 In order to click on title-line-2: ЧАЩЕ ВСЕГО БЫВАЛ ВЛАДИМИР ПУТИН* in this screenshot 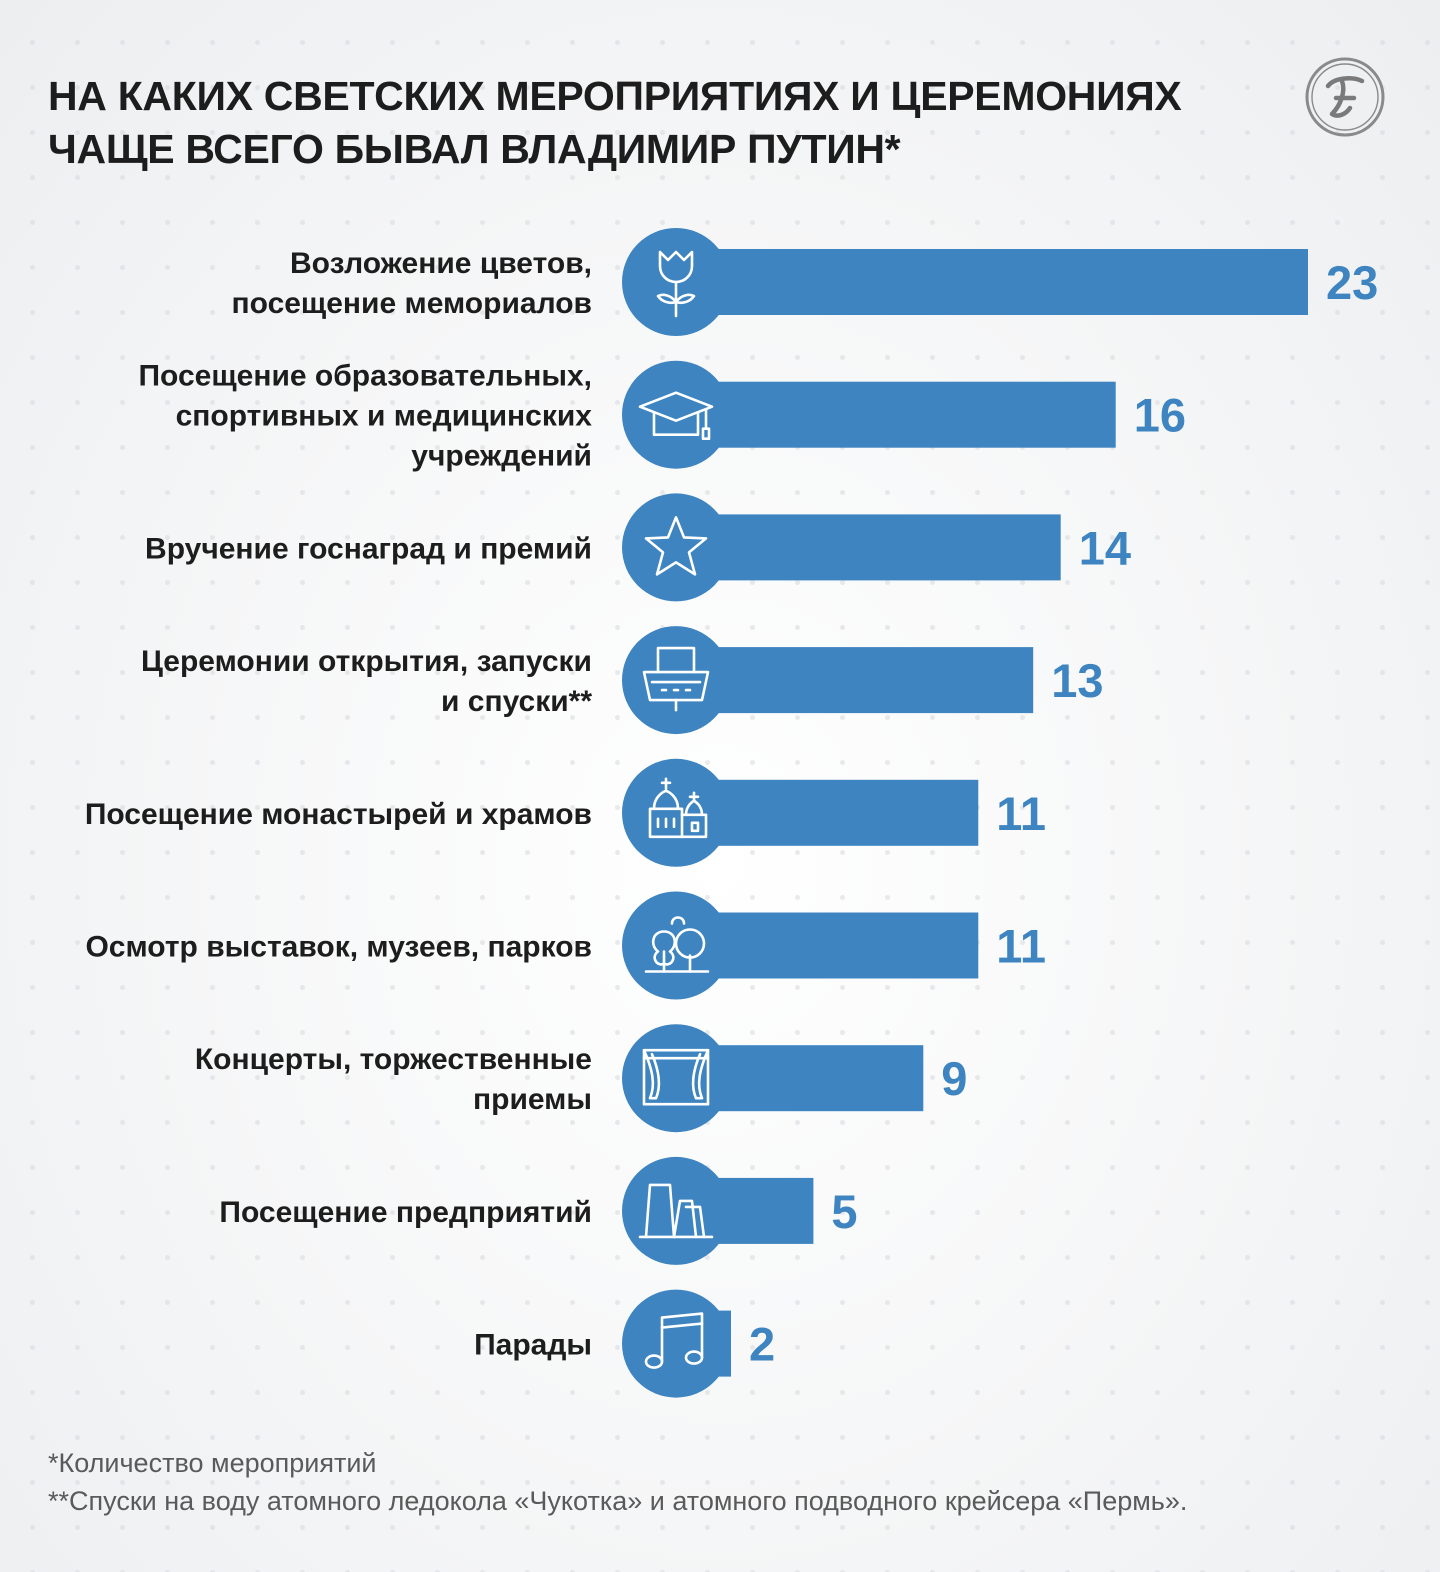, I will do `click(474, 149)`.